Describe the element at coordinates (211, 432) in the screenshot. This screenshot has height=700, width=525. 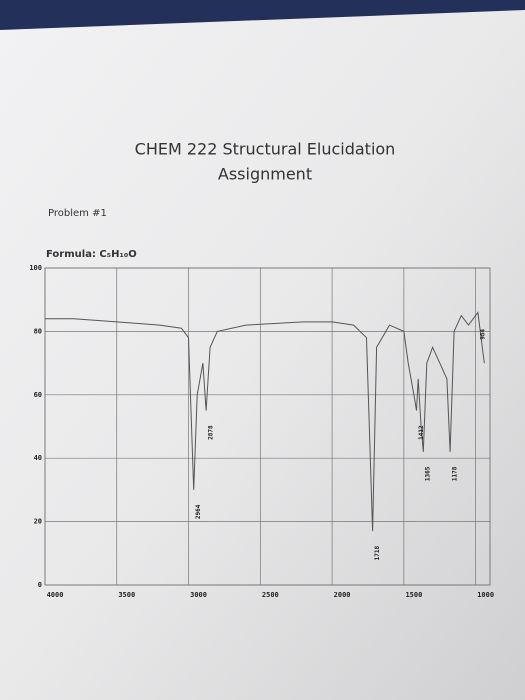
I see `peak-label: 2878` at that location.